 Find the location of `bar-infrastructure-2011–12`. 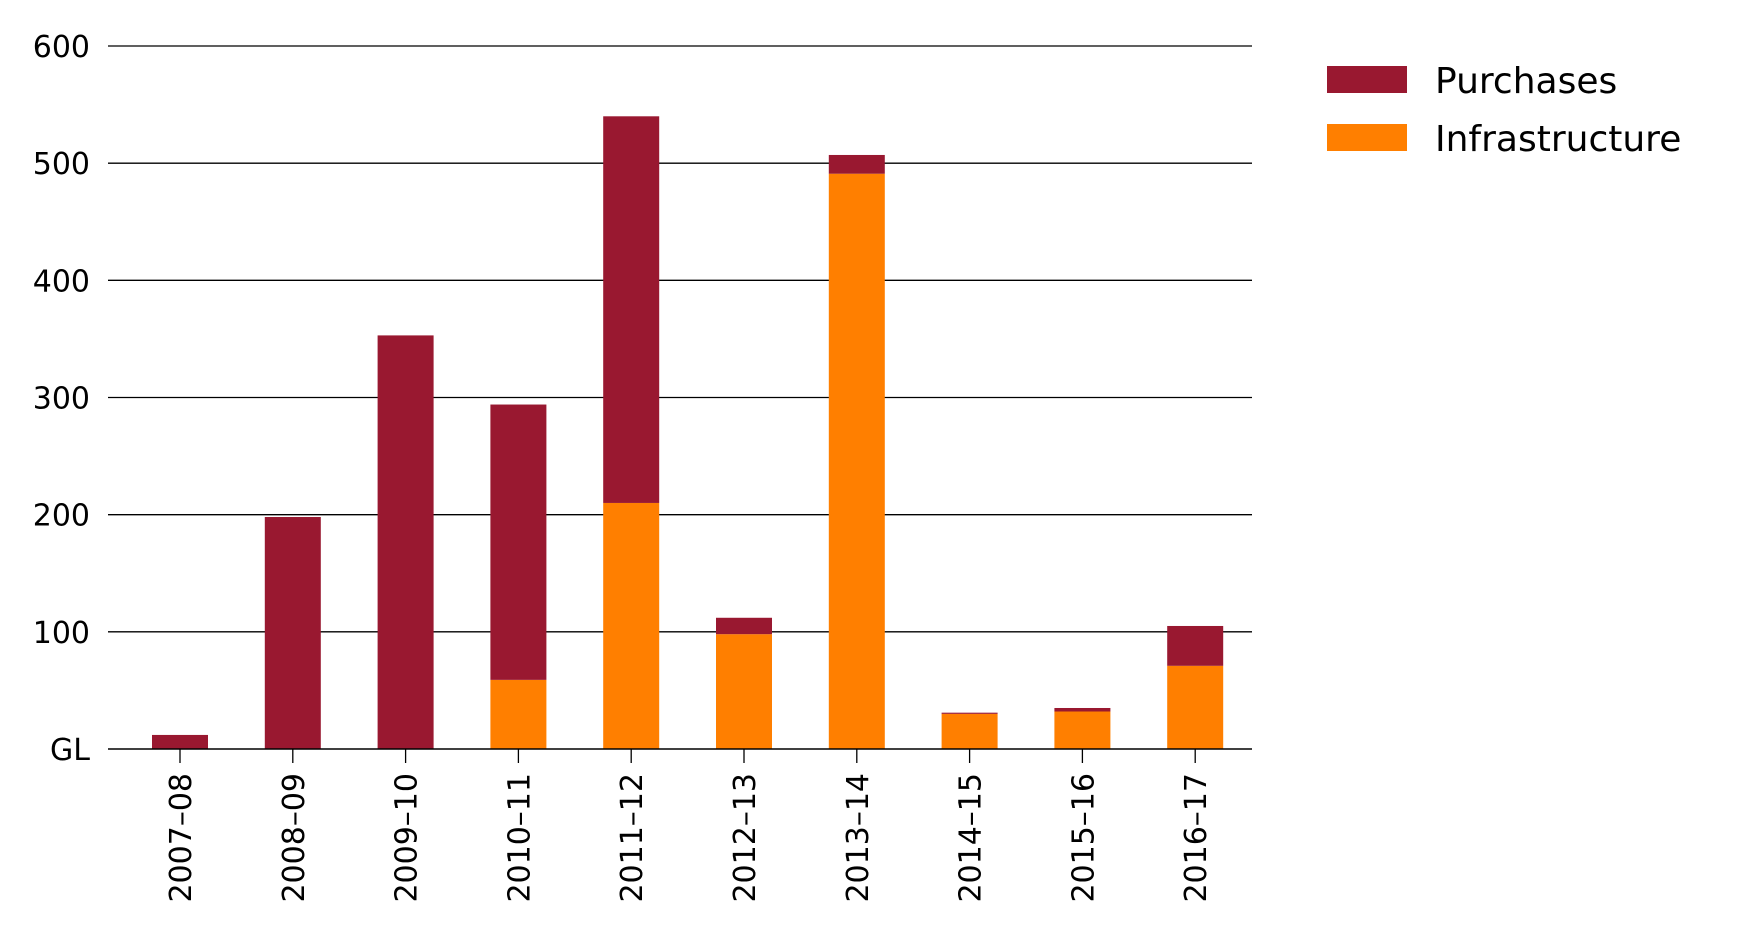

bar-infrastructure-2011–12 is located at coordinates (631, 625).